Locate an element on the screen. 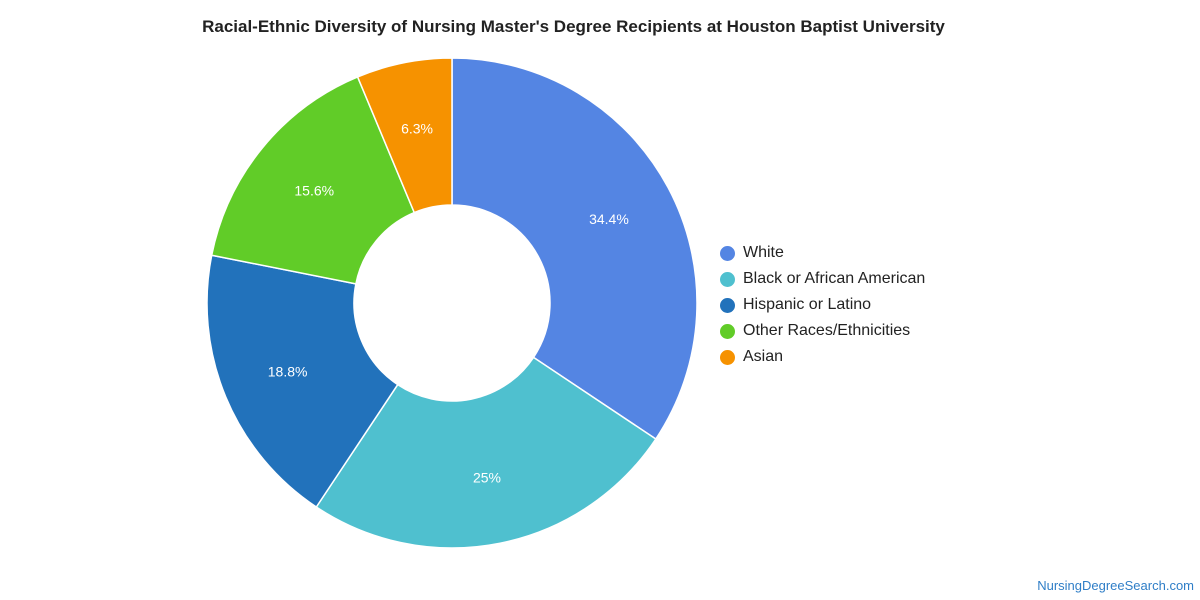  legend-item-other-races-ethnicities: Other Races/Ethnicities is located at coordinates (822, 331).